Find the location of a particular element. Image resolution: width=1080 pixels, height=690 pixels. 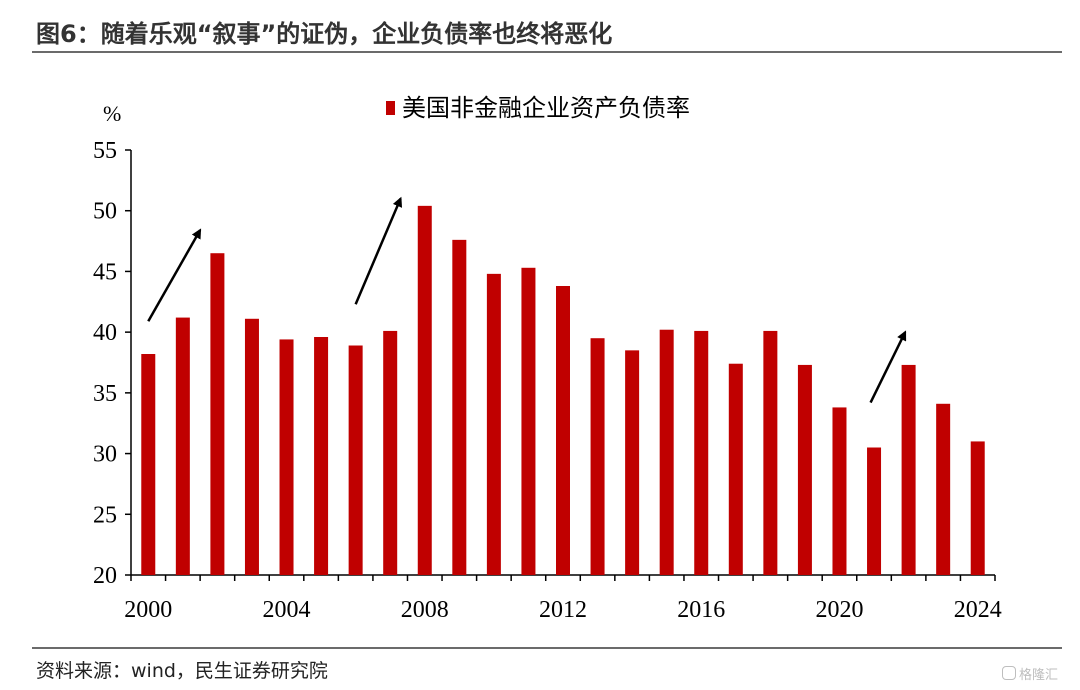

watermark-text: 格隆汇 is located at coordinates (1039, 675).